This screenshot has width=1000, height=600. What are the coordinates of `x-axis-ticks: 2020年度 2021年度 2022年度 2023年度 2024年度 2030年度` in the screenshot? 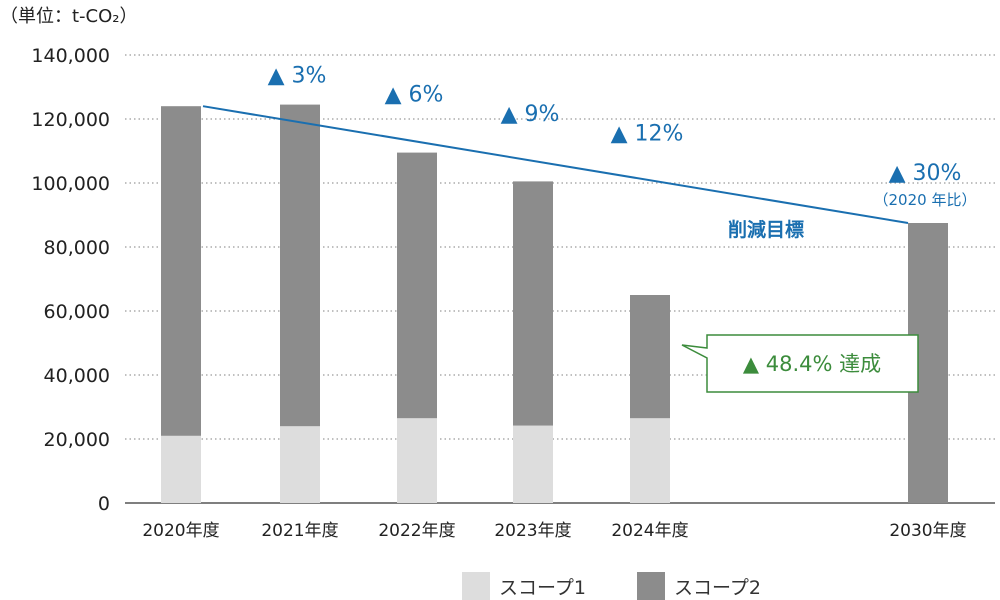 It's located at (554, 531).